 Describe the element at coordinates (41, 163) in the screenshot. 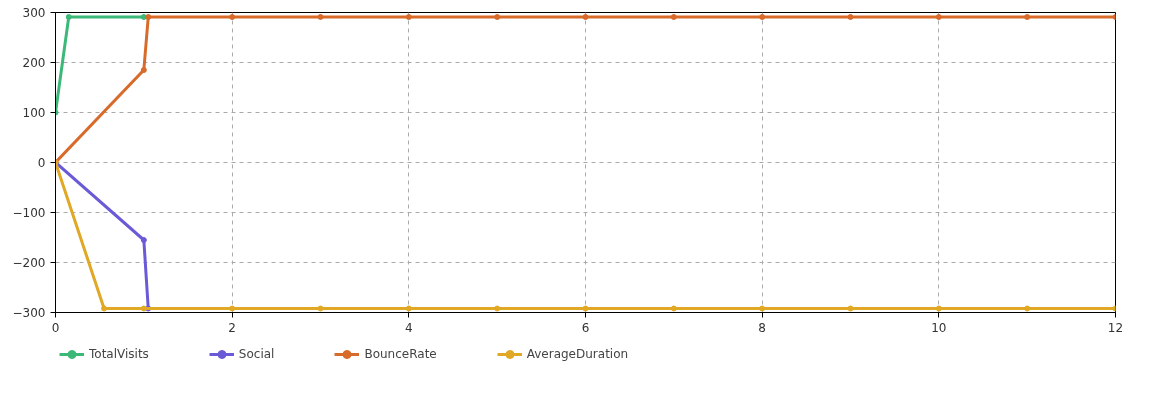

I see `y-tick-label: 0` at that location.